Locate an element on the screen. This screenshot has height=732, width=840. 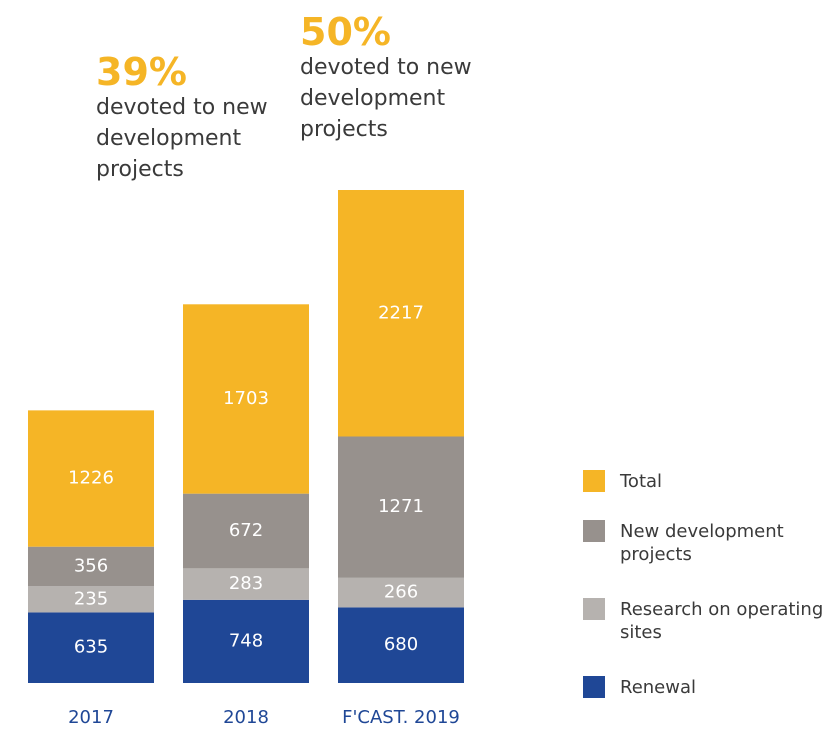
data-label: 1226 is located at coordinates (91, 478).